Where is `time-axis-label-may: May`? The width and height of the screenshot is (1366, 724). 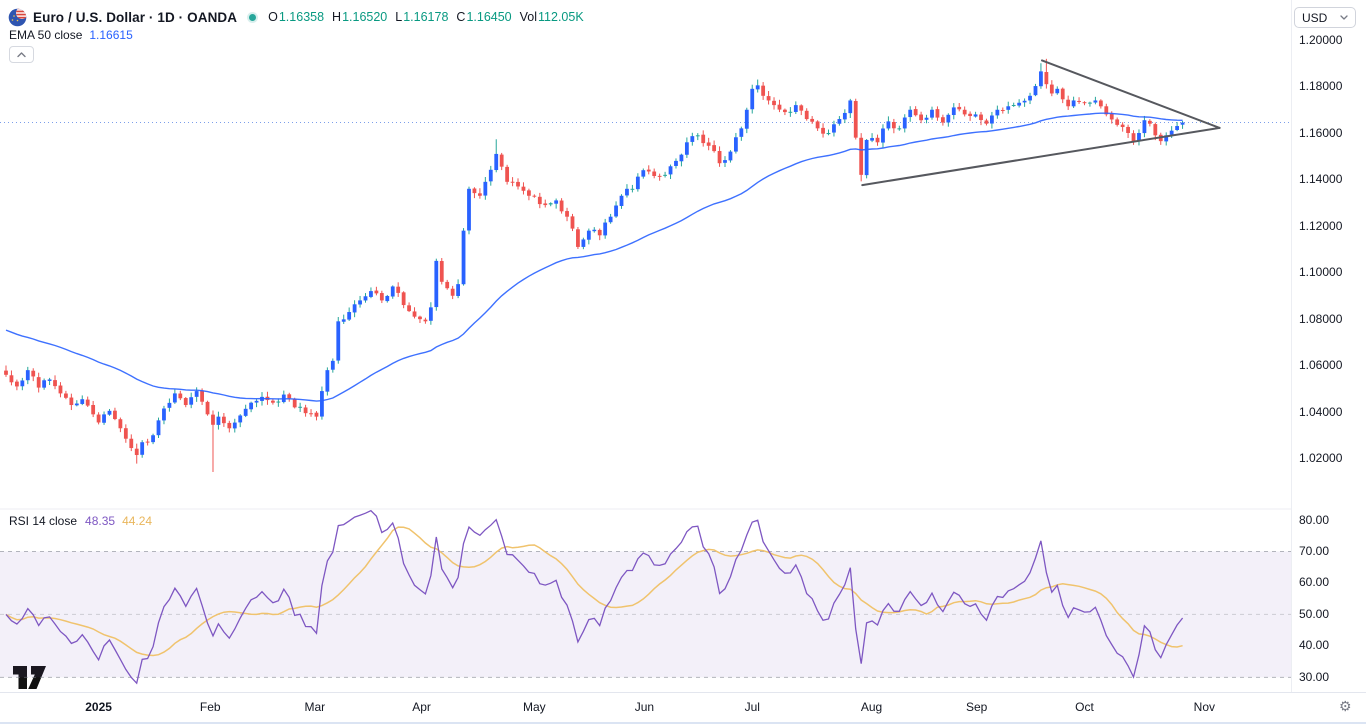
time-axis-label-may: May is located at coordinates (534, 707).